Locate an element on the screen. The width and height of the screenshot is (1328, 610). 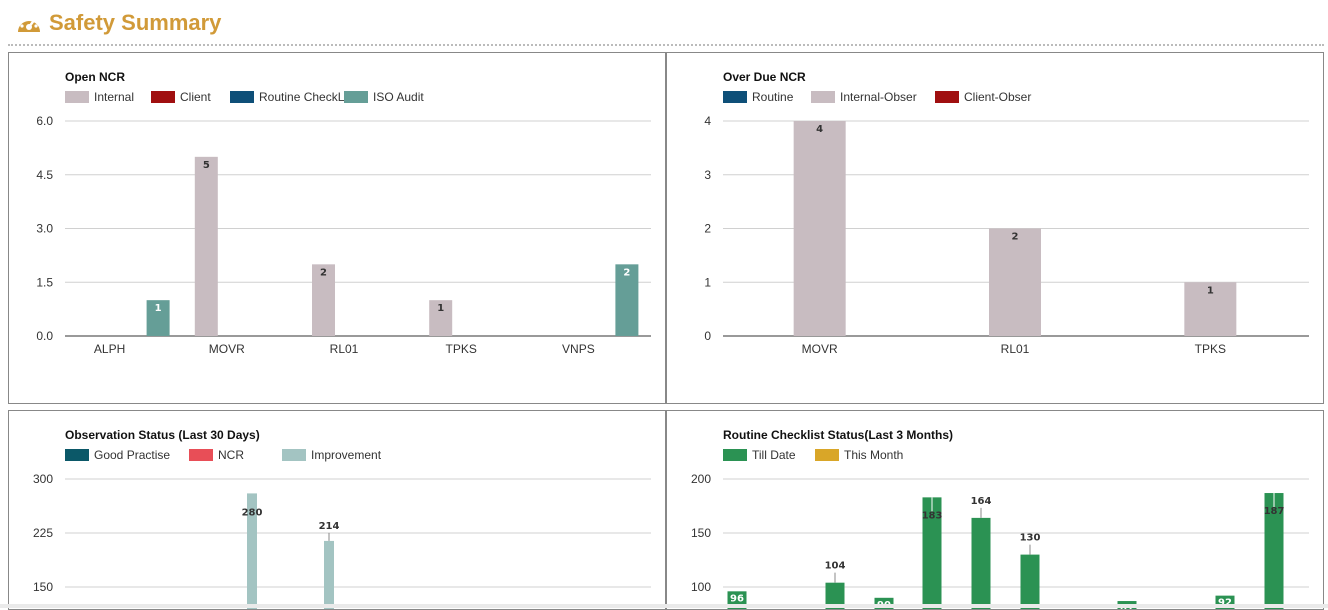
y-tick-label: 3.0 is located at coordinates (44, 229).